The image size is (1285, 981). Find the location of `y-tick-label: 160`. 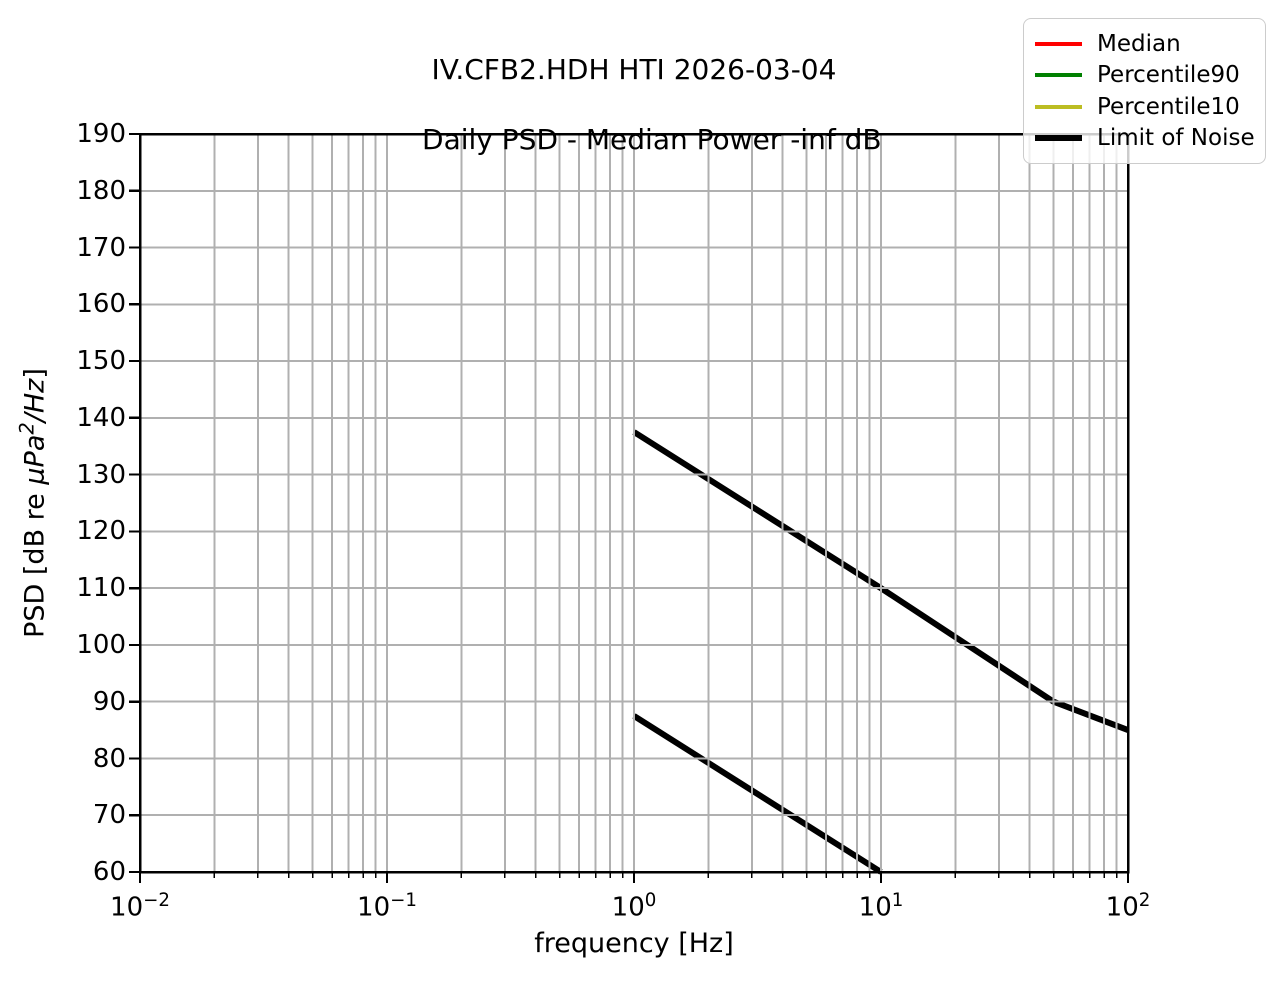

y-tick-label: 160 is located at coordinates (101, 304).